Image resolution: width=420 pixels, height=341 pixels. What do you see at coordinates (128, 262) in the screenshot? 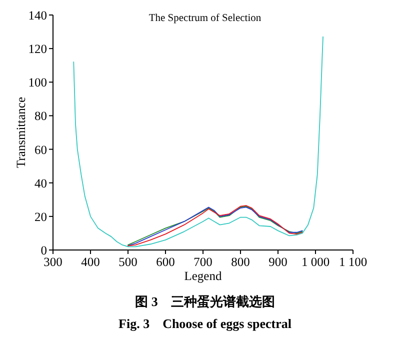
I see `x-tick-label: 500` at bounding box center [128, 262].